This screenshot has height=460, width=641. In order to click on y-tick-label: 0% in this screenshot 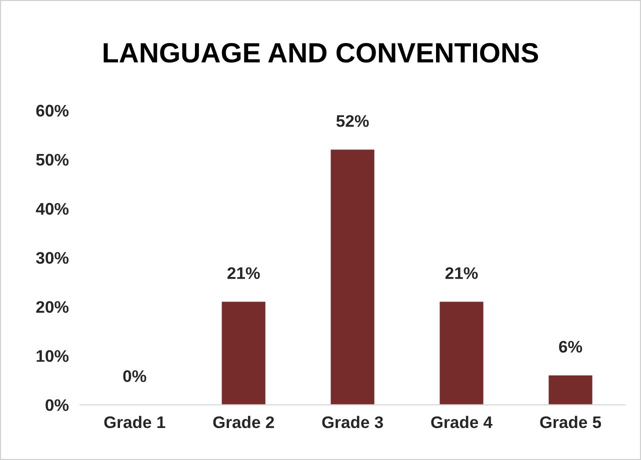, I will do `click(57, 405)`.